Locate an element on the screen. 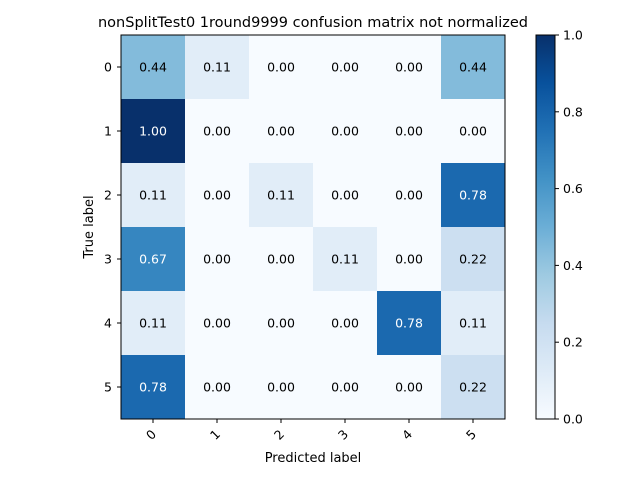 The width and height of the screenshot is (640, 480). y-axis-label: True label is located at coordinates (89, 227).